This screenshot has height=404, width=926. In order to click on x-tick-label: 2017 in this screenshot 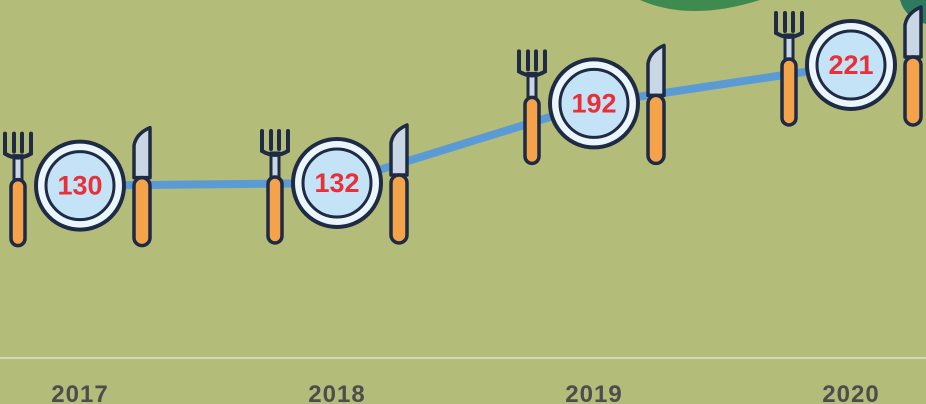, I will do `click(79, 392)`.